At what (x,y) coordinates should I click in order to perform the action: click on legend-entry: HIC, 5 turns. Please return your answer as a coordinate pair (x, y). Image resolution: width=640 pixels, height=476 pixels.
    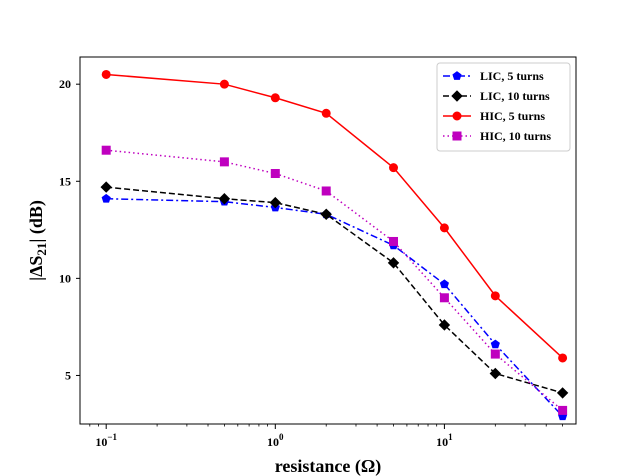
    Looking at the image, I should click on (494, 116).